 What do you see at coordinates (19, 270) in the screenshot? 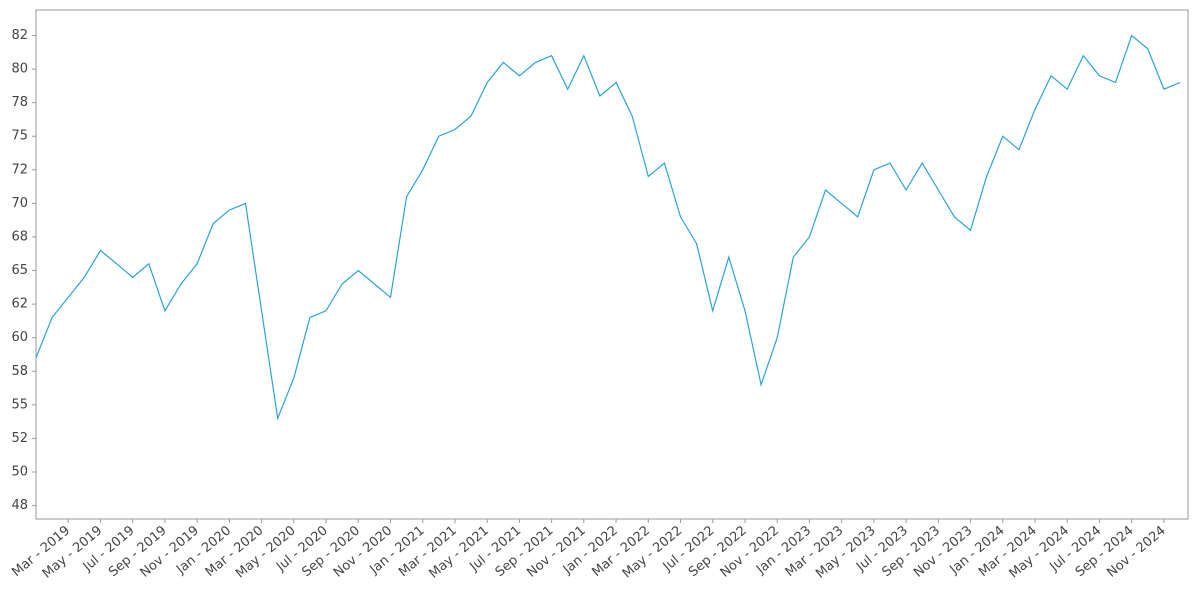
I see `y-tick-label: 65` at bounding box center [19, 270].